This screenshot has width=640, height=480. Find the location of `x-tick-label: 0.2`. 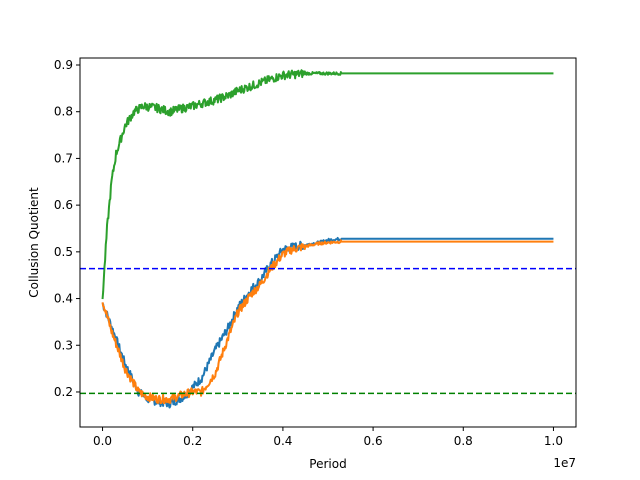

x-tick-label: 0.2 is located at coordinates (192, 441).